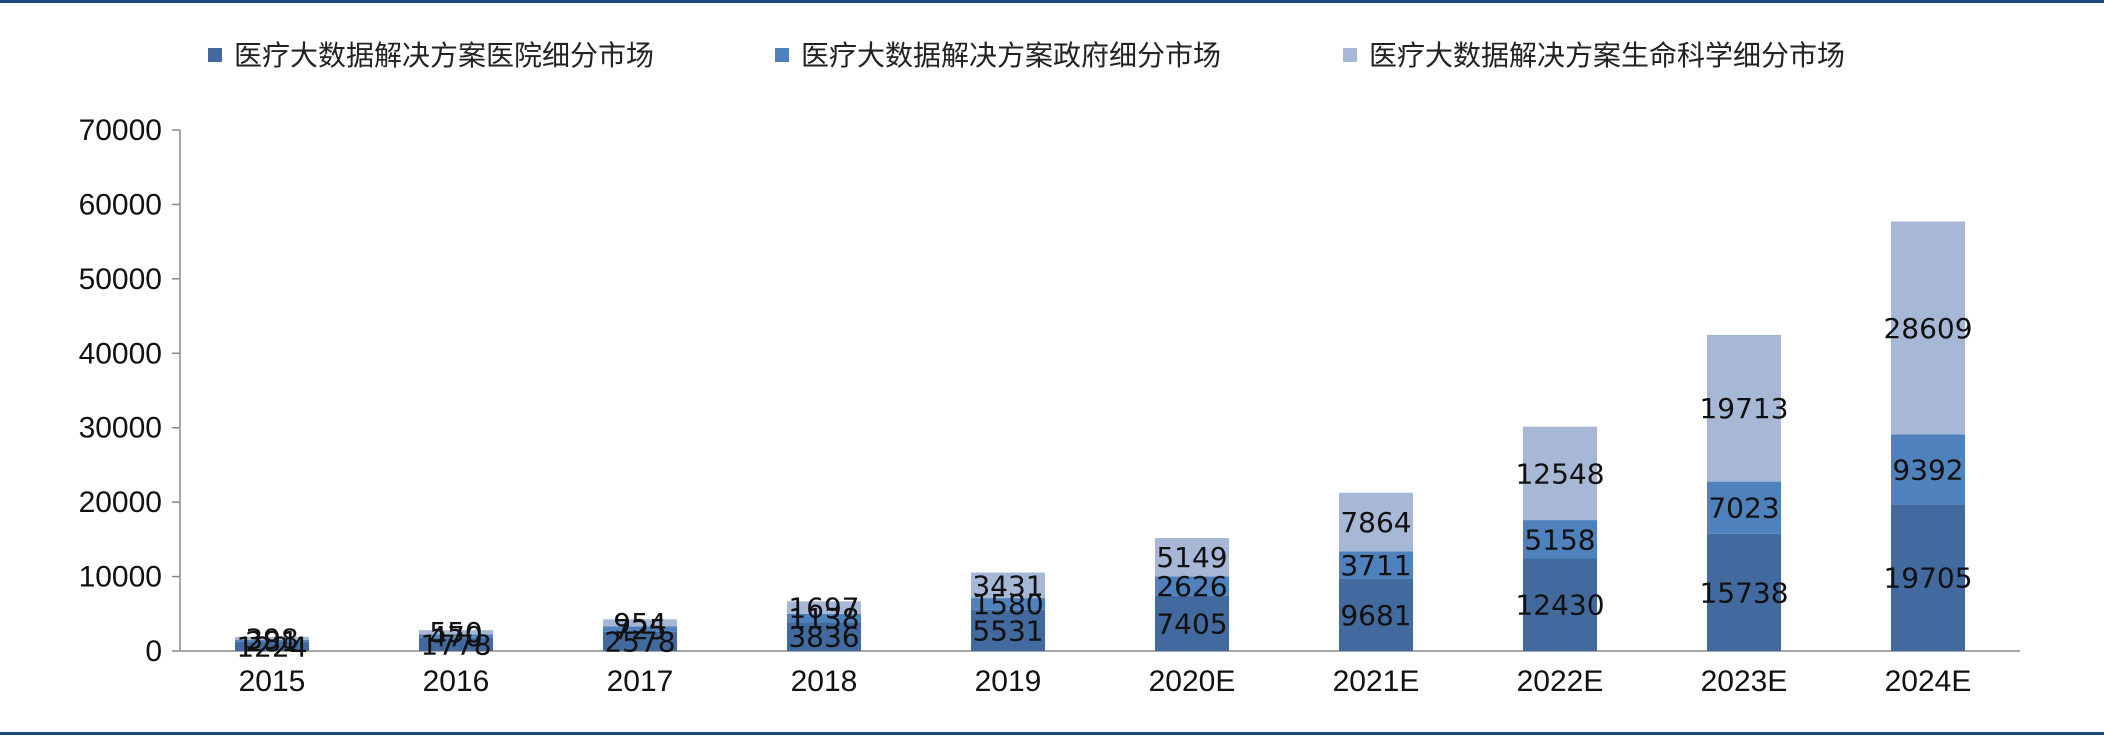  I want to click on data-label-1: 9392, so click(1927, 469).